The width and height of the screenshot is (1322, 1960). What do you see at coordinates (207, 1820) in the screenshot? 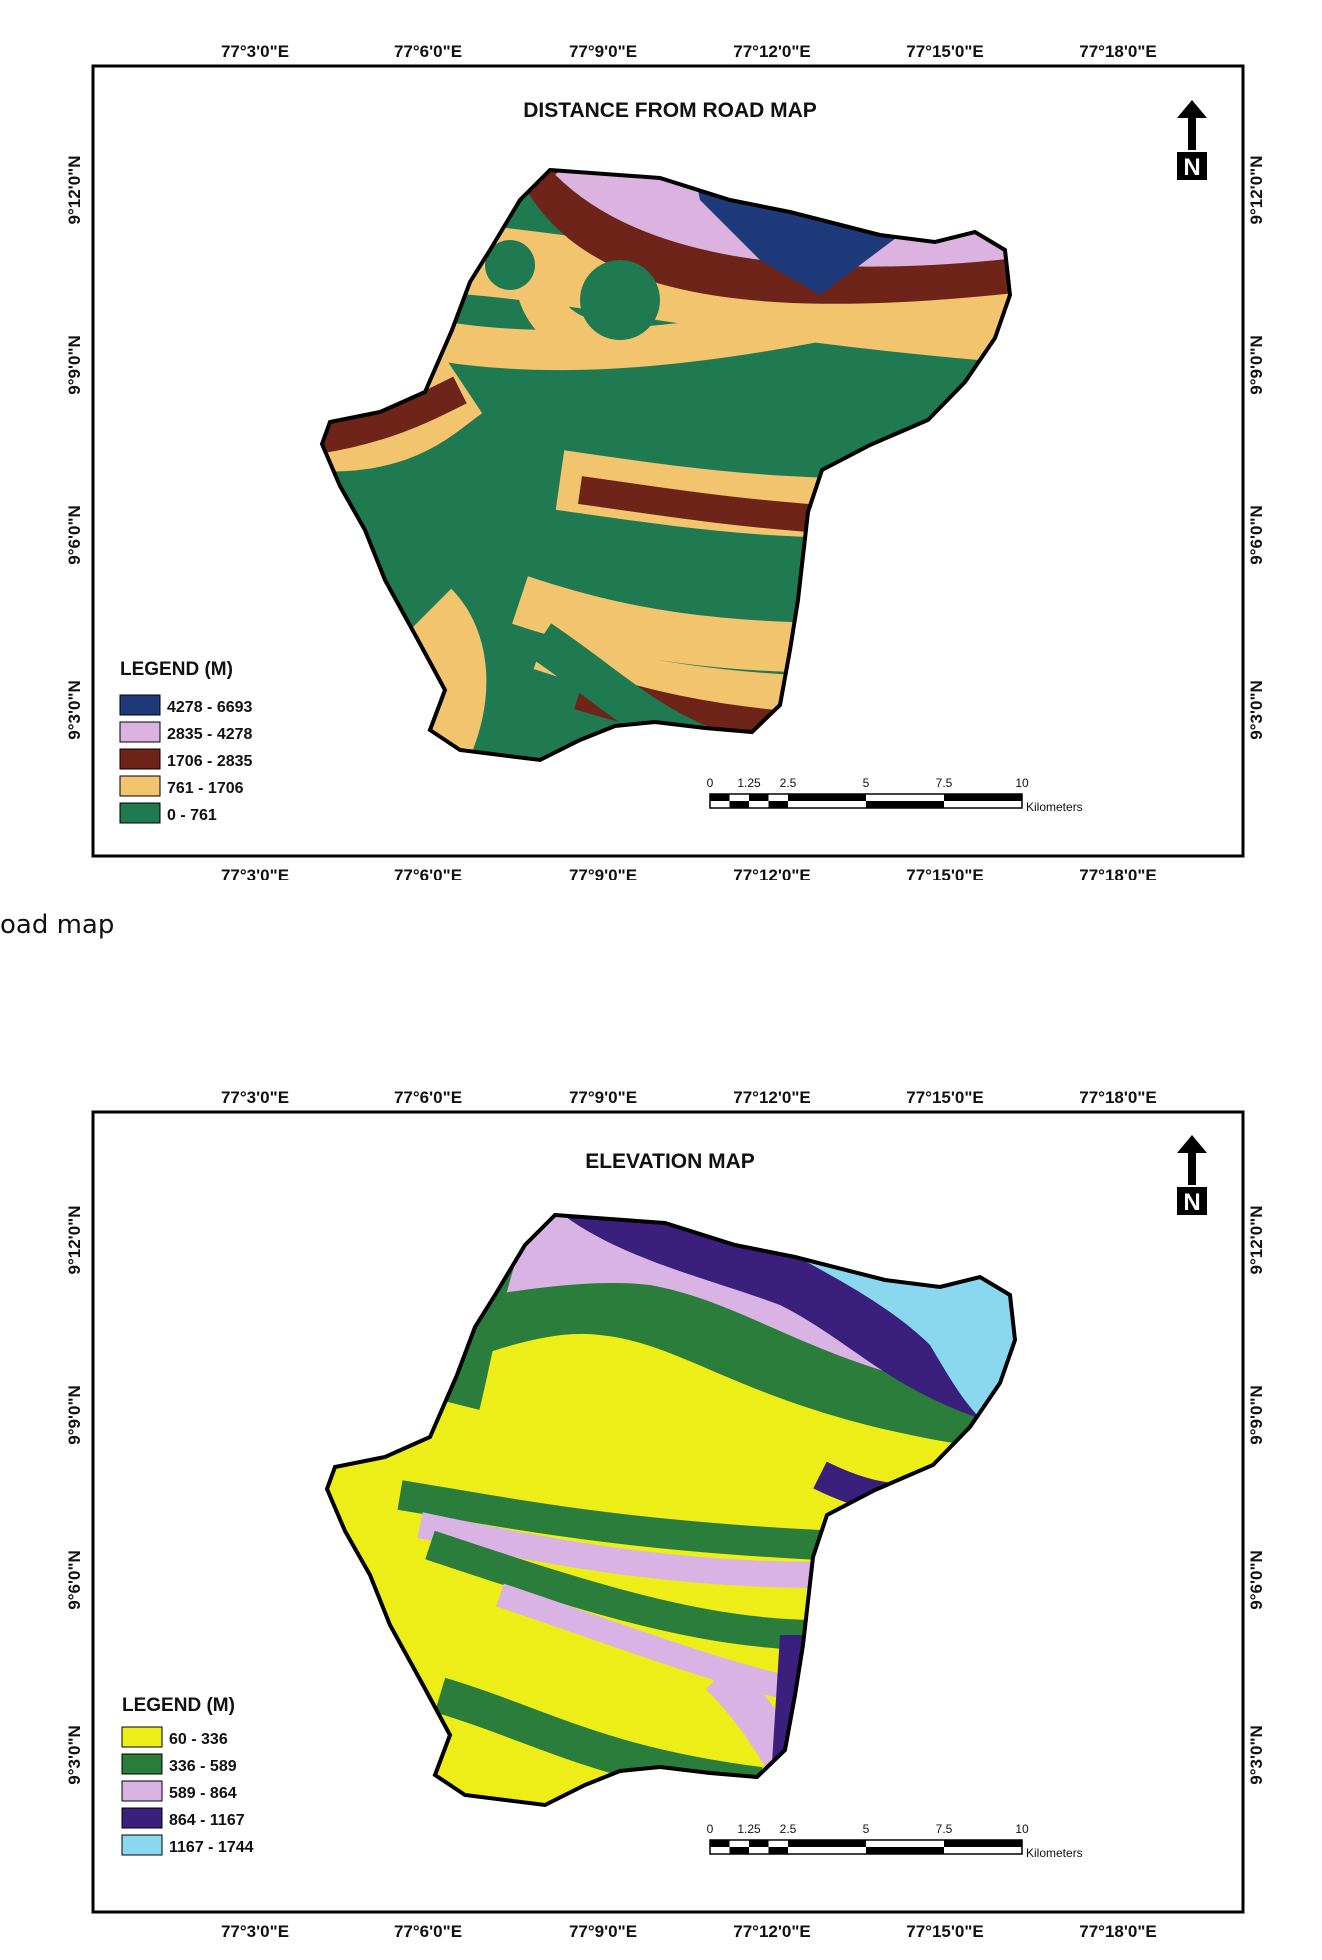
I see `legend-item: 864 - 1167` at bounding box center [207, 1820].